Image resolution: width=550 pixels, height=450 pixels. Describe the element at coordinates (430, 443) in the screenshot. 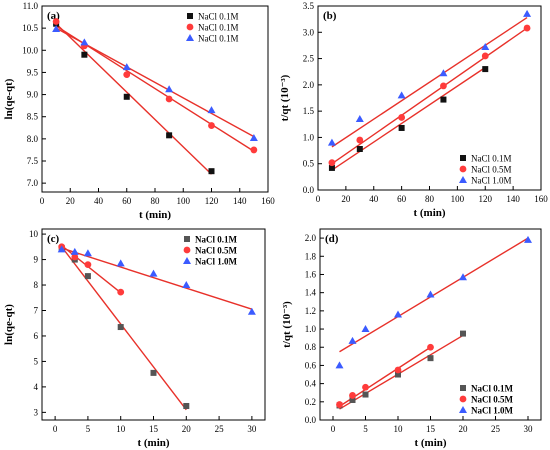

I see `x-axis-label: t (min)` at that location.